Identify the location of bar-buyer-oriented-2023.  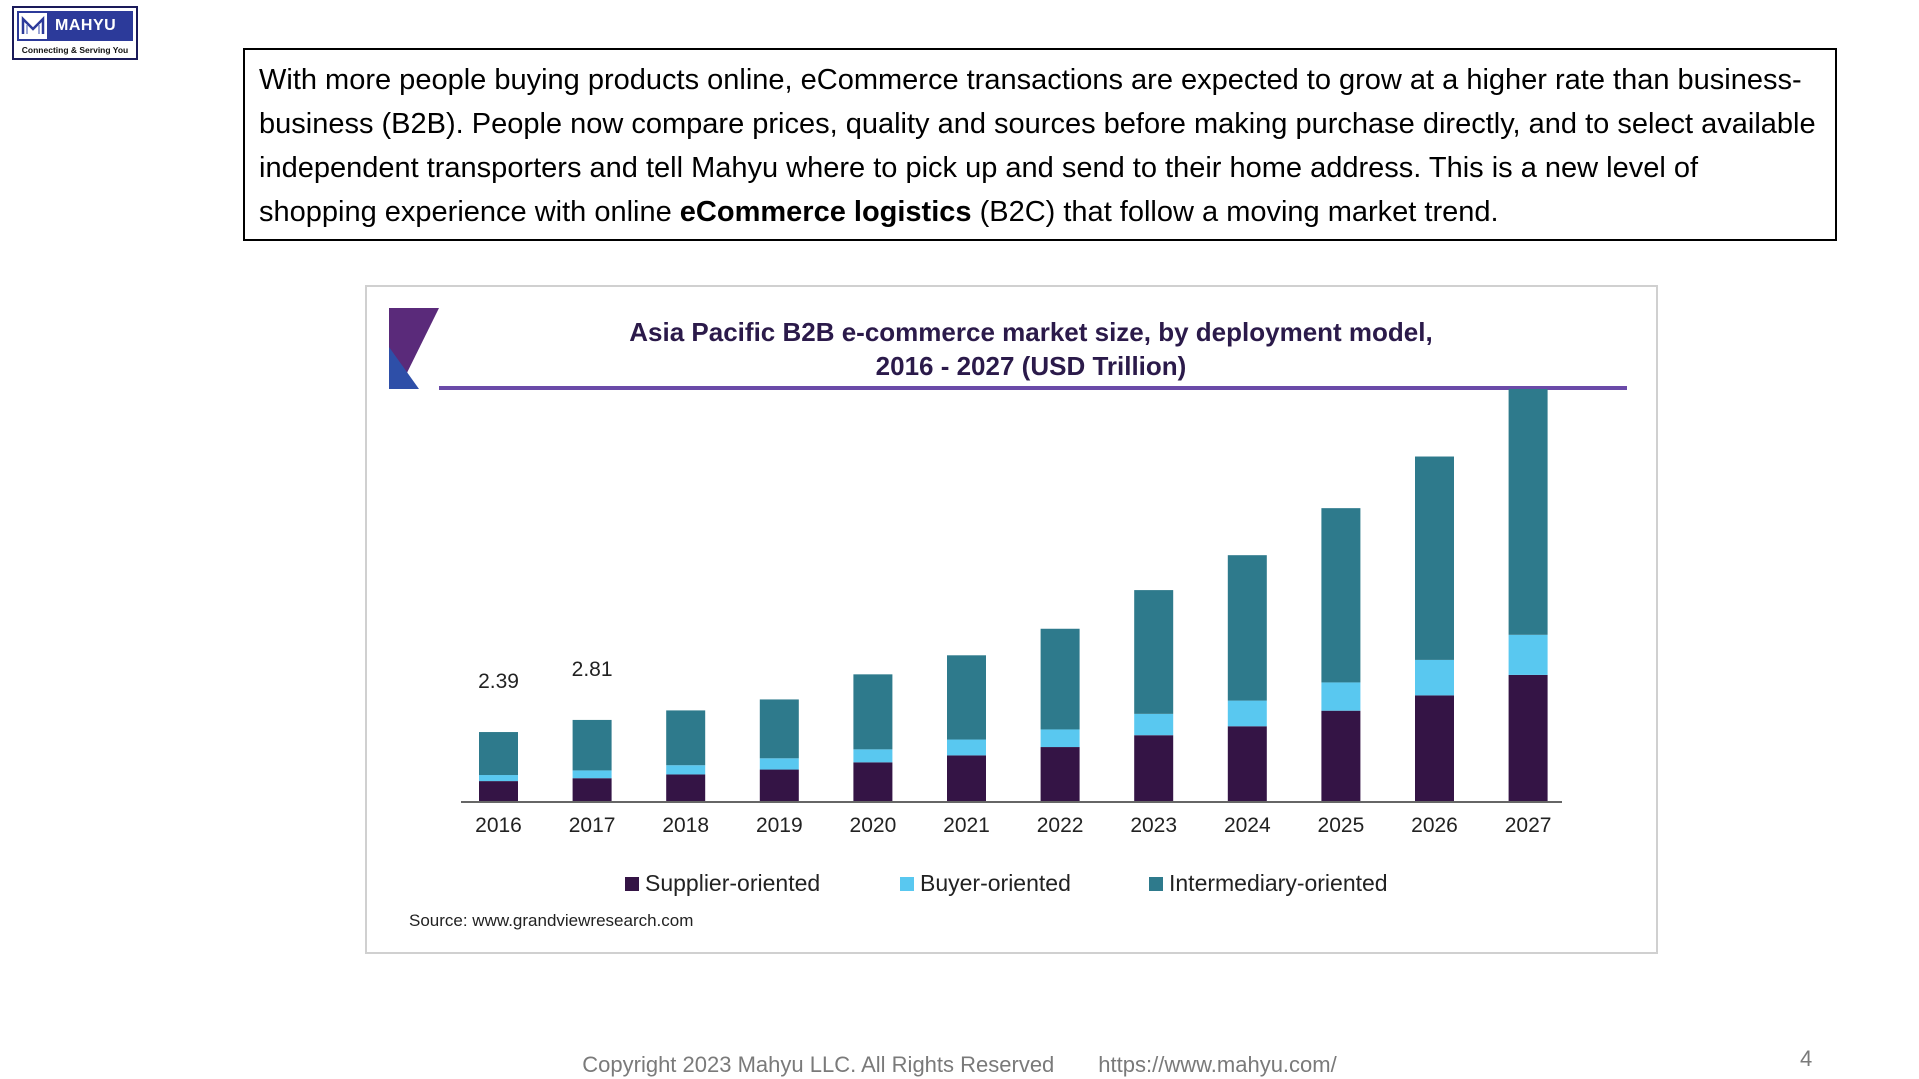
(1154, 724).